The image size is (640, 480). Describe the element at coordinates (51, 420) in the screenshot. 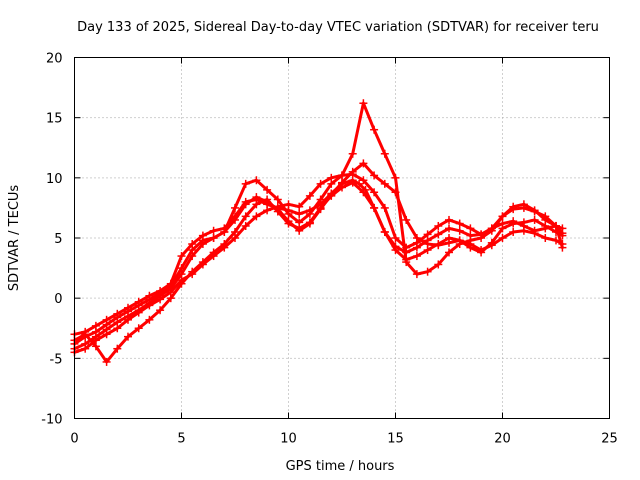

I see `y-tick-label: -10` at that location.